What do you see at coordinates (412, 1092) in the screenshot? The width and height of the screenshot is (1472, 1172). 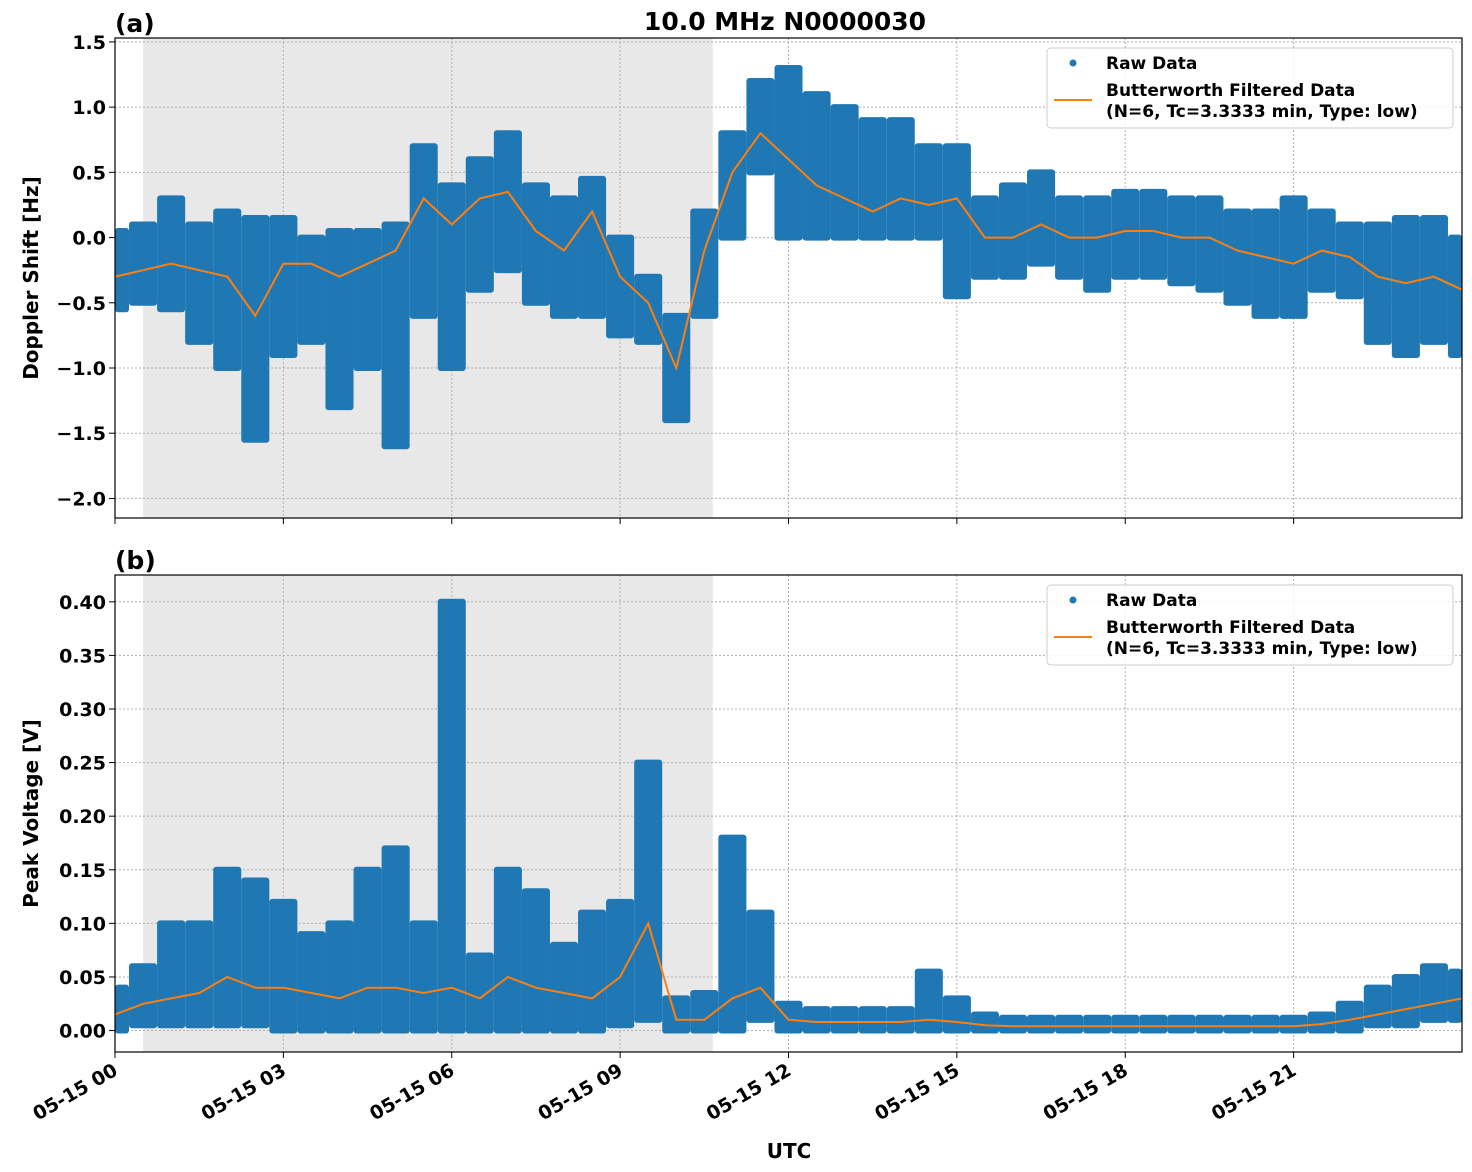 I see `x-tick-label: 05-15 06` at bounding box center [412, 1092].